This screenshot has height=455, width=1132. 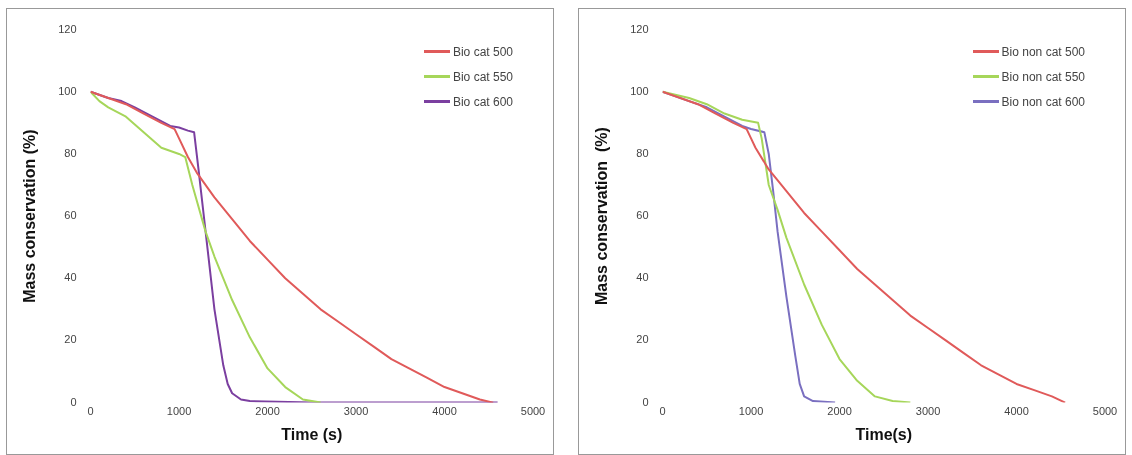 I want to click on legend-label: Bio cat 600, so click(x=482, y=101).